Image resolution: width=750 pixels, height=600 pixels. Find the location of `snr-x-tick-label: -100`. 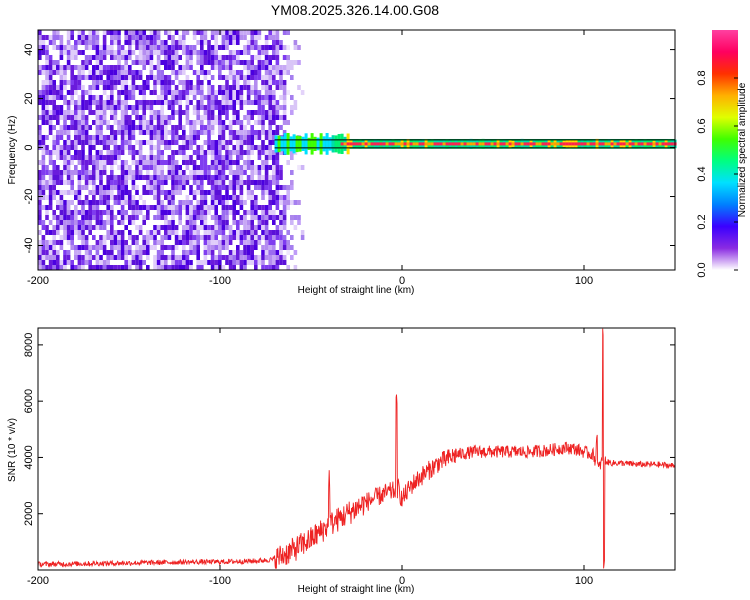

snr-x-tick-label: -100 is located at coordinates (220, 581).